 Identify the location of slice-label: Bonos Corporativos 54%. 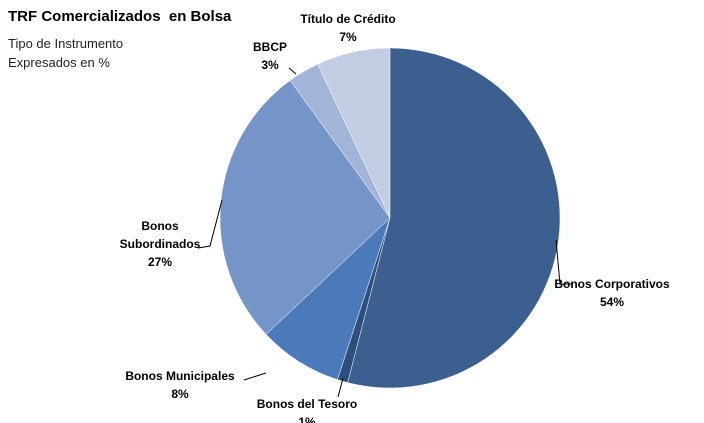
(612, 293).